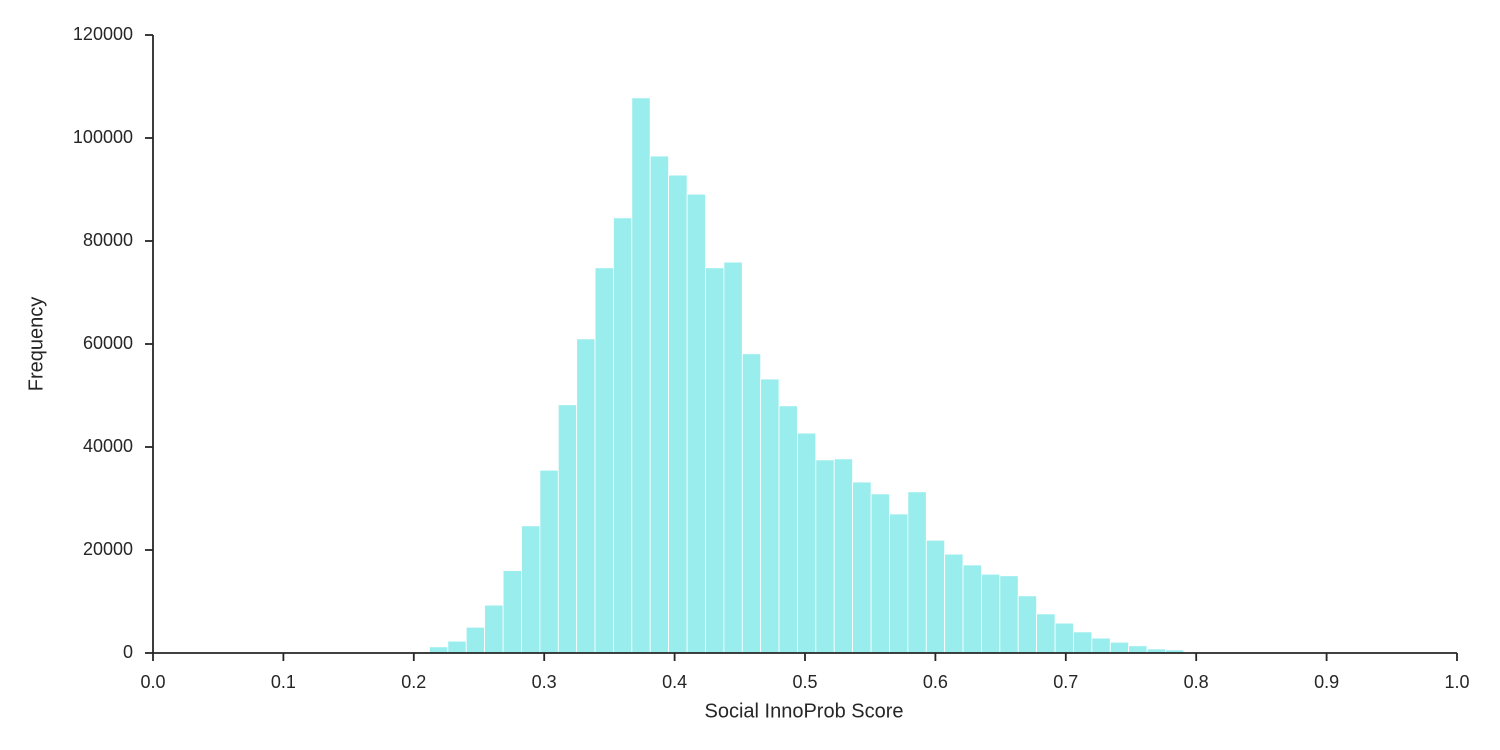 The width and height of the screenshot is (1500, 750). What do you see at coordinates (108, 549) in the screenshot?
I see `y-tick-label: 20000` at bounding box center [108, 549].